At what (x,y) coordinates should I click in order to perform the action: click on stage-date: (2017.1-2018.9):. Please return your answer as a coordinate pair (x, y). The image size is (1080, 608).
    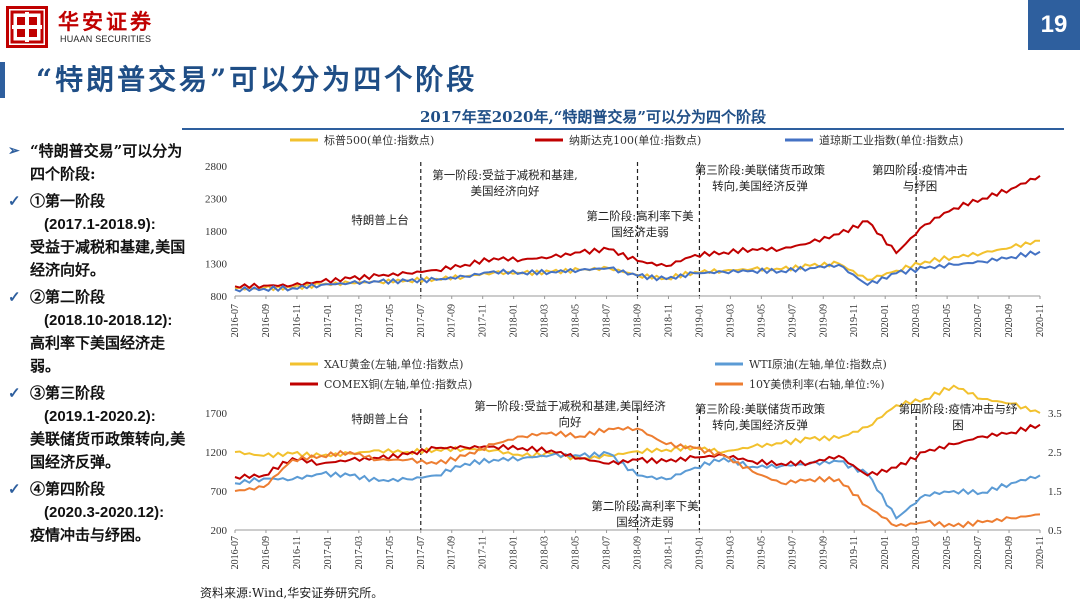
    Looking at the image, I should click on (100, 224).